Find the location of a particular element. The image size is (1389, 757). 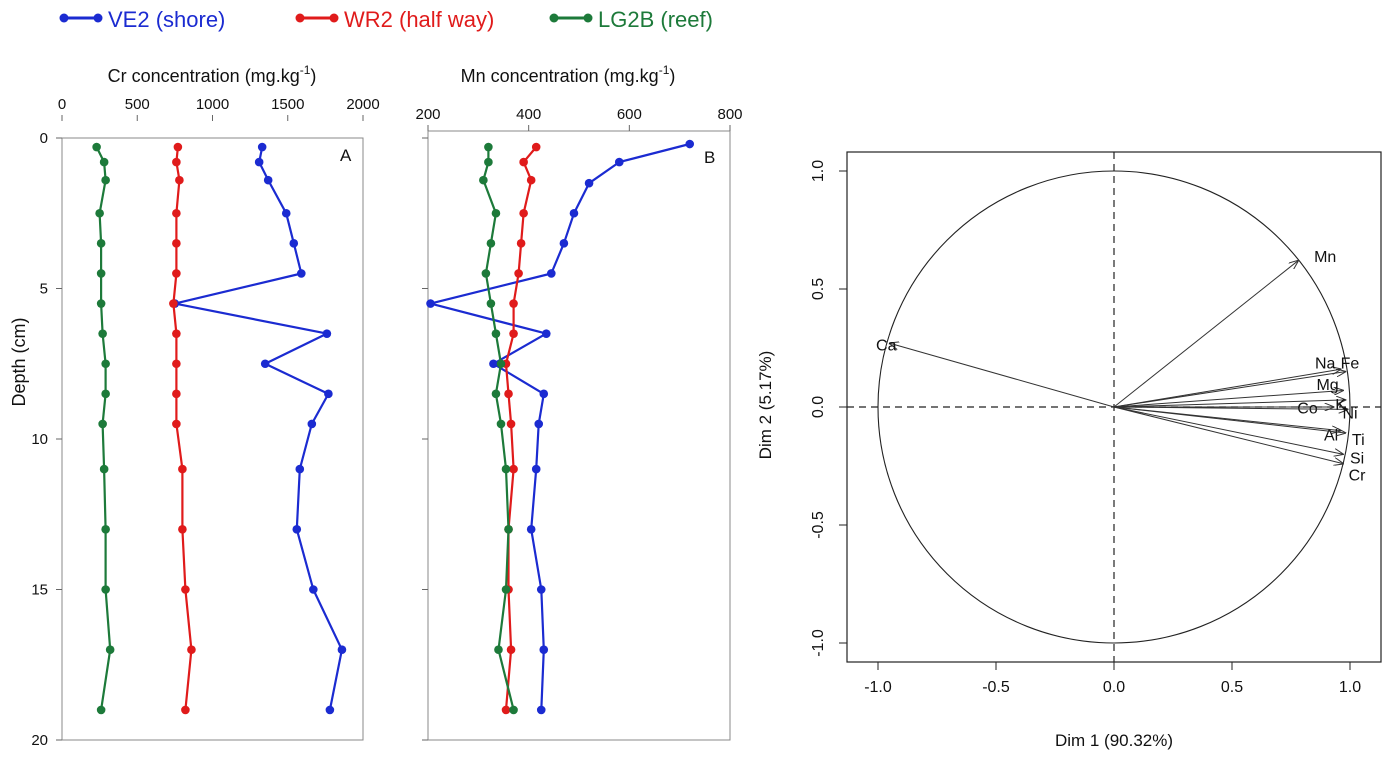

panel-b-label: B is located at coordinates (709, 157).